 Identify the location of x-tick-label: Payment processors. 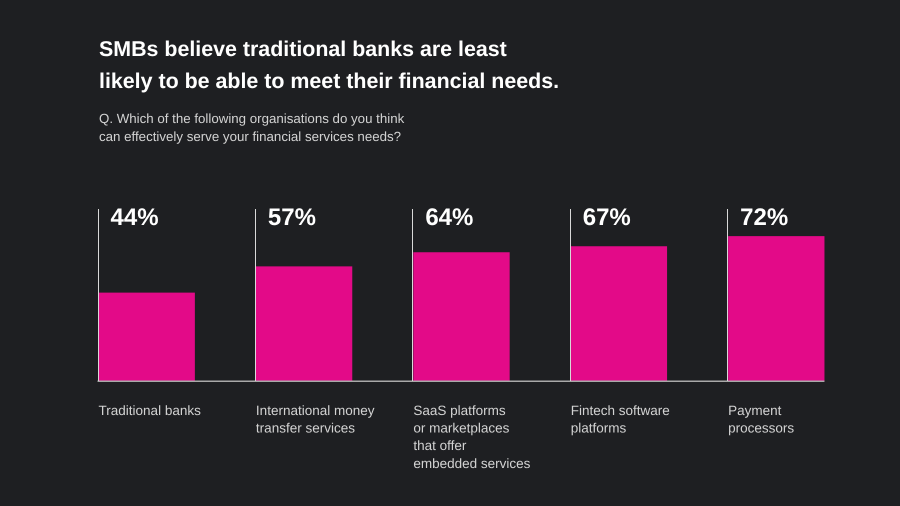
(761, 419).